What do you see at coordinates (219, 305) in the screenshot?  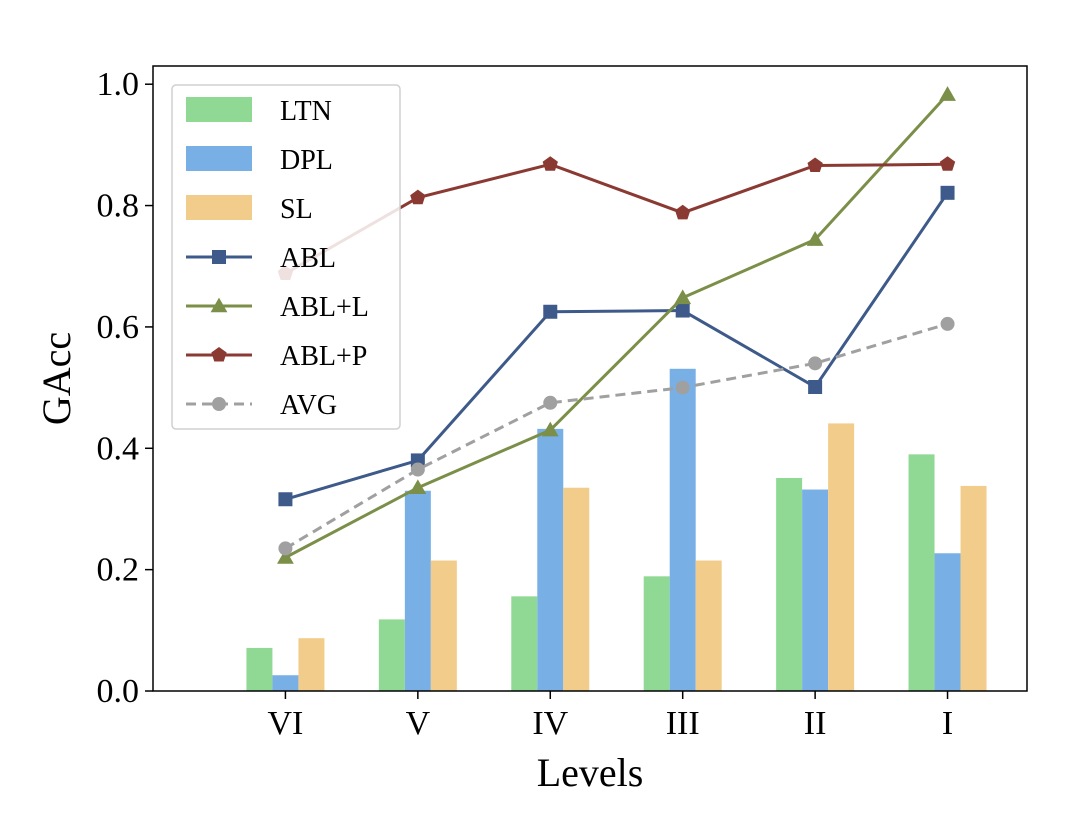 I see `legend-marker-abl-plus-l` at bounding box center [219, 305].